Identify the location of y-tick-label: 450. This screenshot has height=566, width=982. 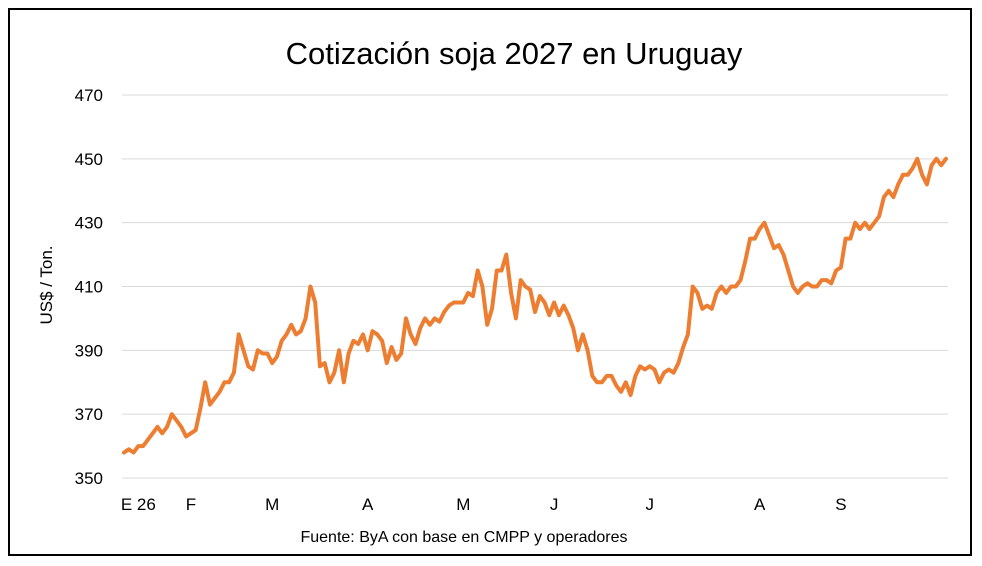
(89, 159).